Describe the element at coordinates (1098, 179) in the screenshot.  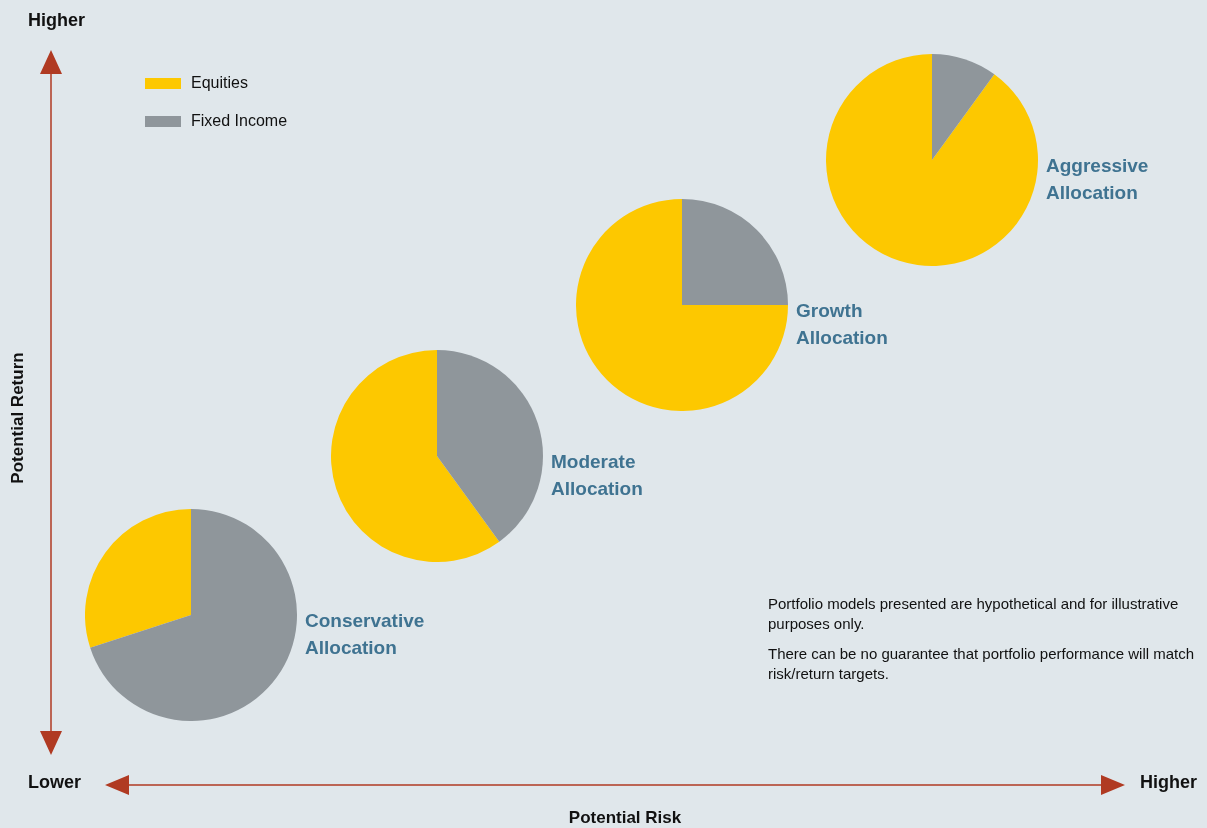
I see `text: Aggressive Allocation` at that location.